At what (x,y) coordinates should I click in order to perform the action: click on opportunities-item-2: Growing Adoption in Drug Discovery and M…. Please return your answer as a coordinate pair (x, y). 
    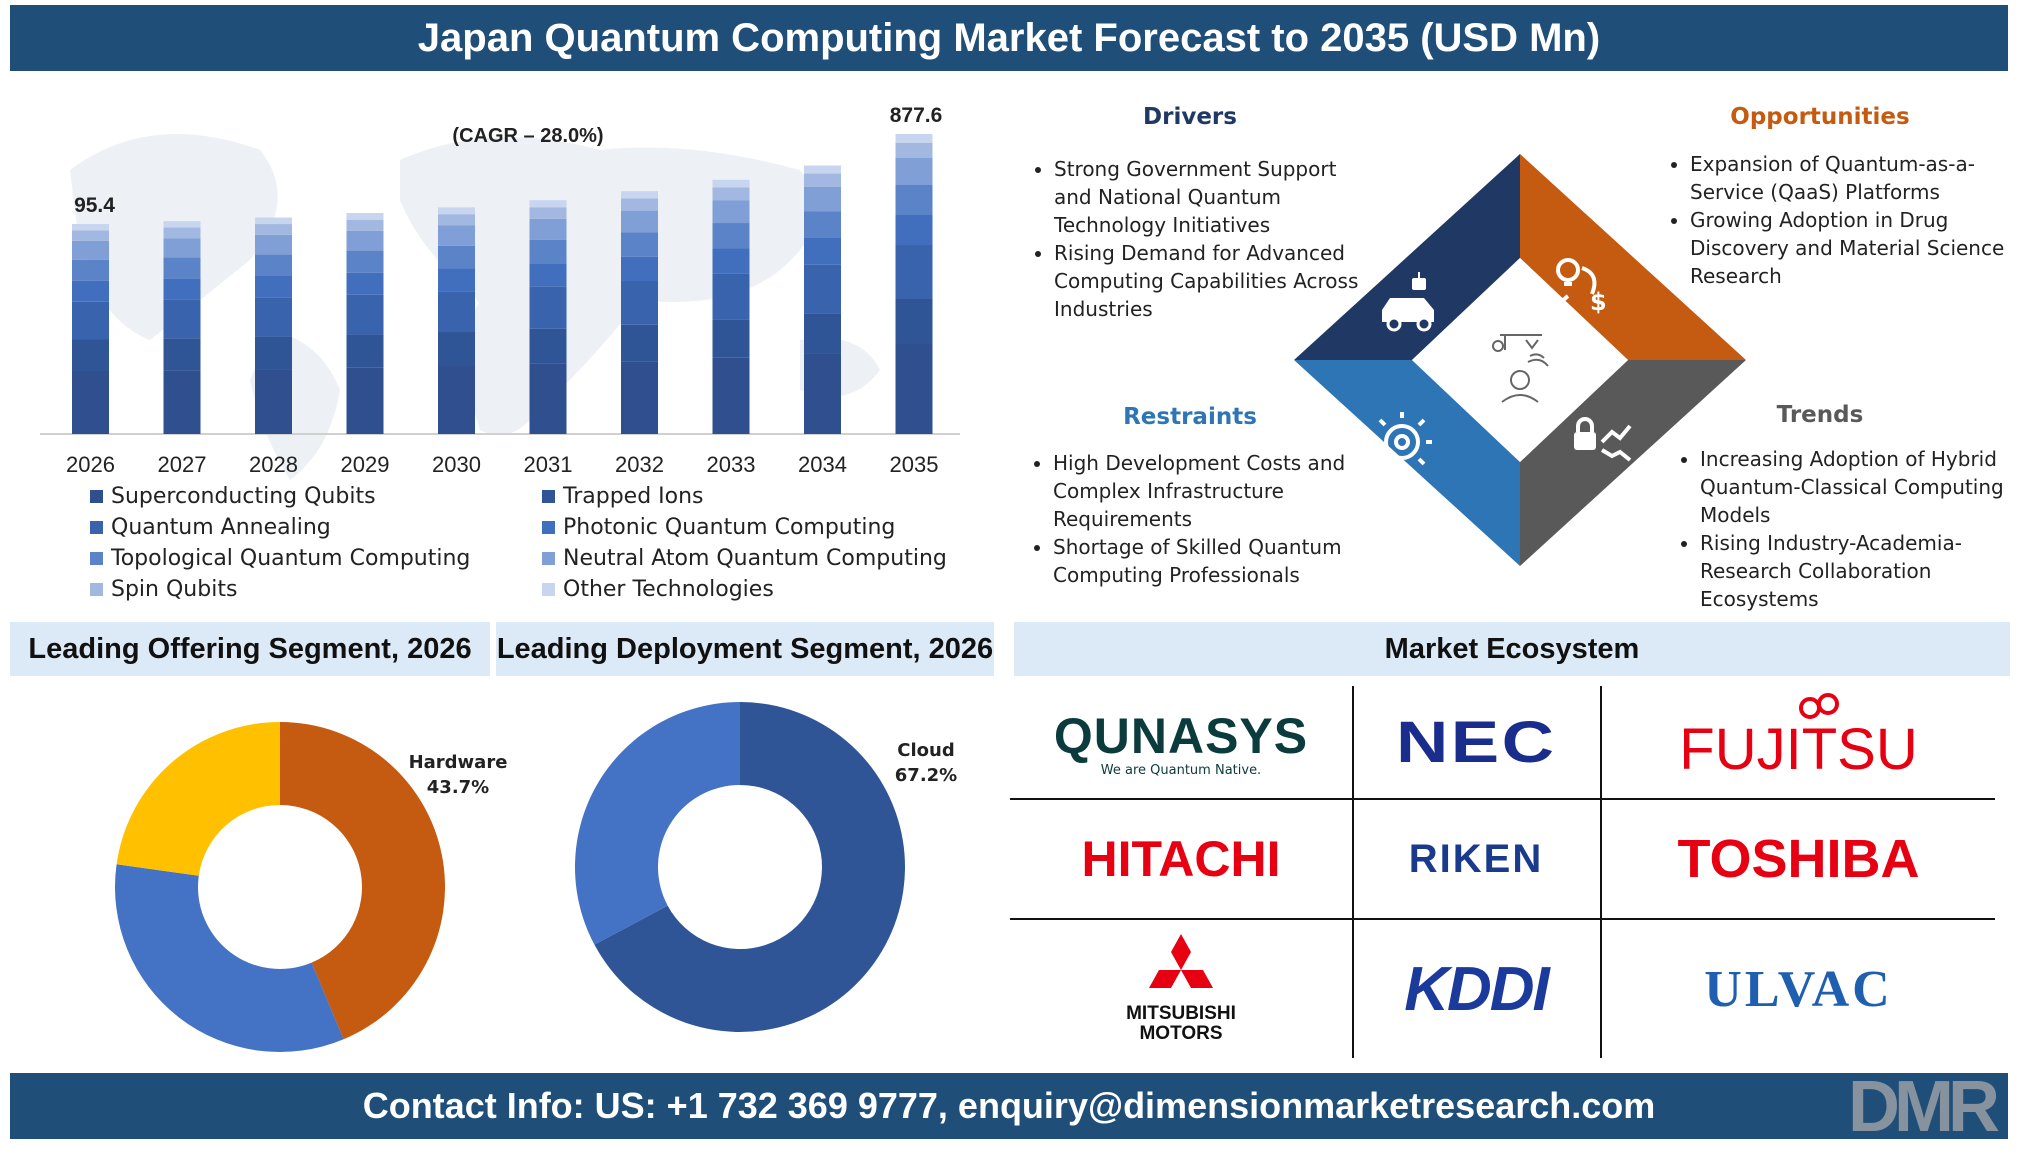
    Looking at the image, I should click on (1855, 248).